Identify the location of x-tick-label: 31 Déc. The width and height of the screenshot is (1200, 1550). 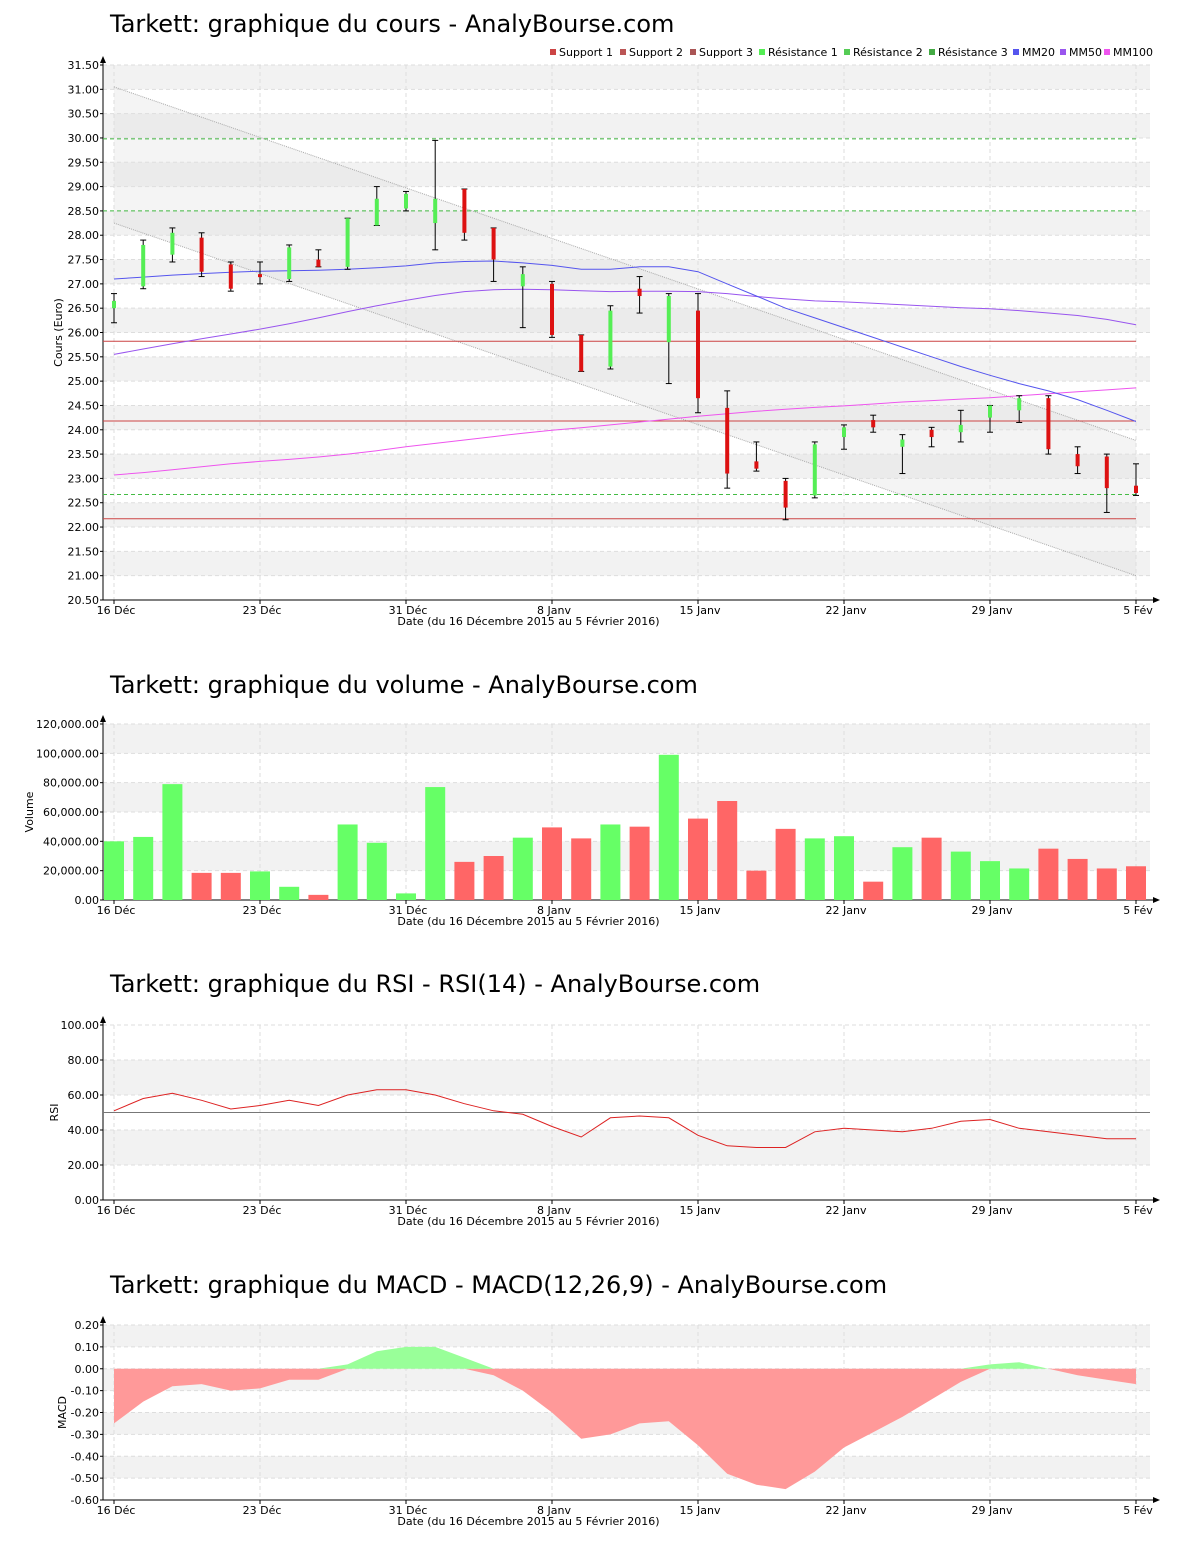
(408, 610).